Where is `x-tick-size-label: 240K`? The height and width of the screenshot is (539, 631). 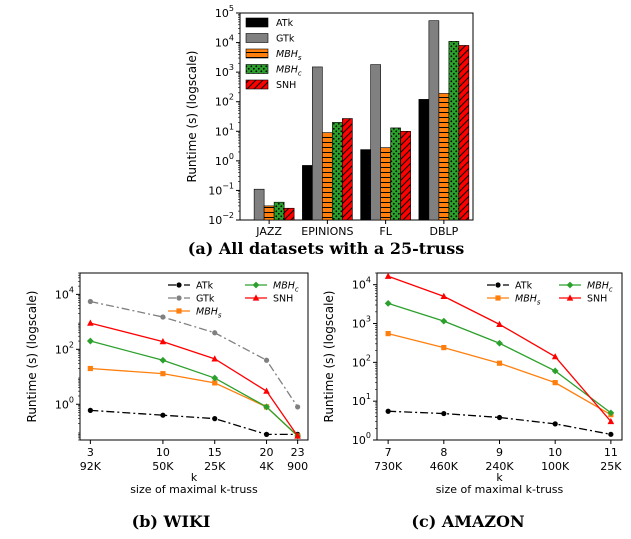
x-tick-size-label: 240K is located at coordinates (499, 466).